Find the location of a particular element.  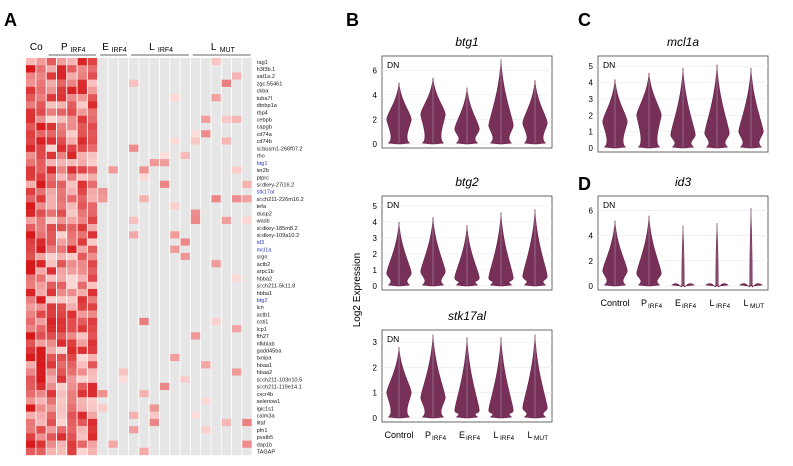

category-label: P is located at coordinates (644, 303).